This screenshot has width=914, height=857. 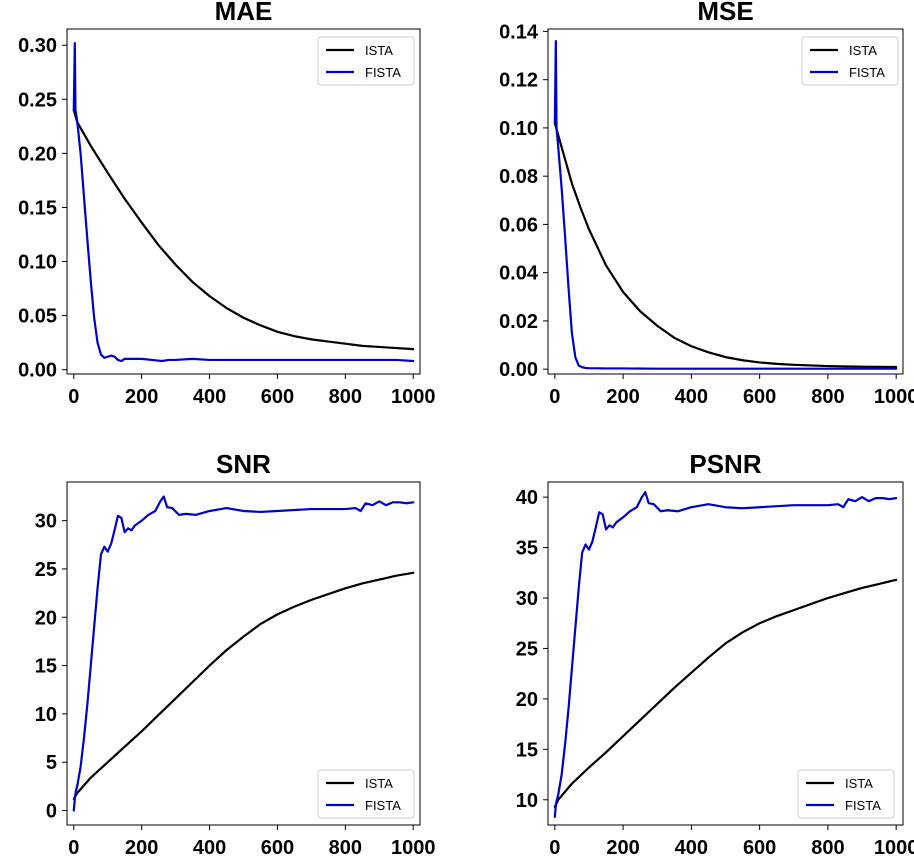 I want to click on y-tick-label: 40, so click(x=527, y=498).